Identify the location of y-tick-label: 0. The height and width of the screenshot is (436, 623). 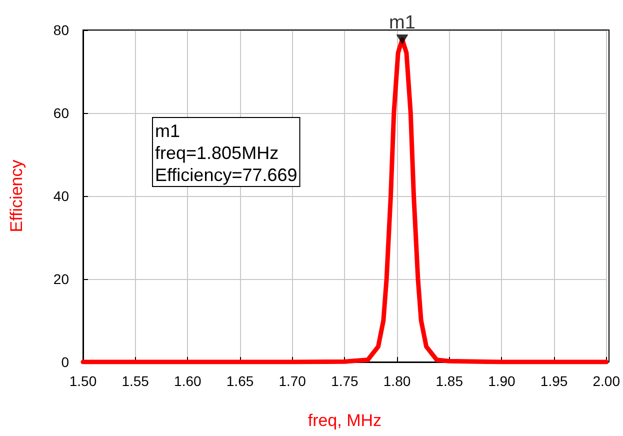
(65, 362).